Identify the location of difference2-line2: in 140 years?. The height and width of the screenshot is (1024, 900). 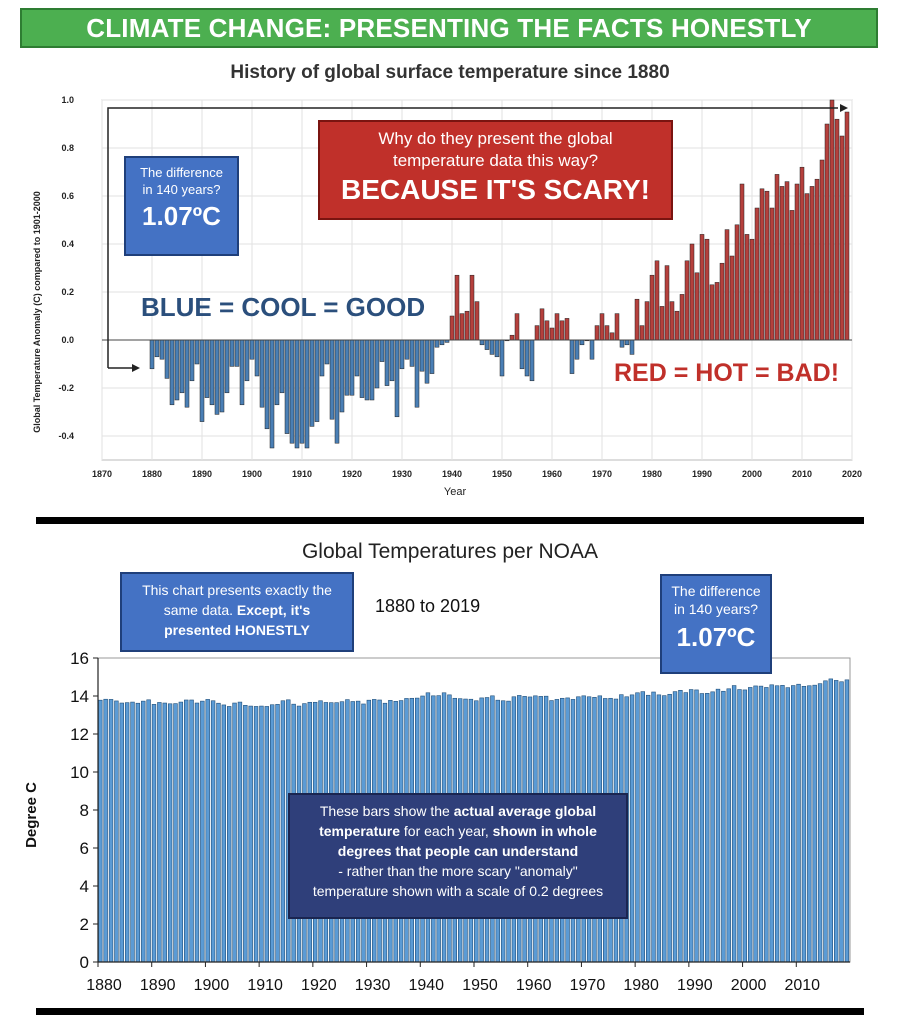
(716, 609).